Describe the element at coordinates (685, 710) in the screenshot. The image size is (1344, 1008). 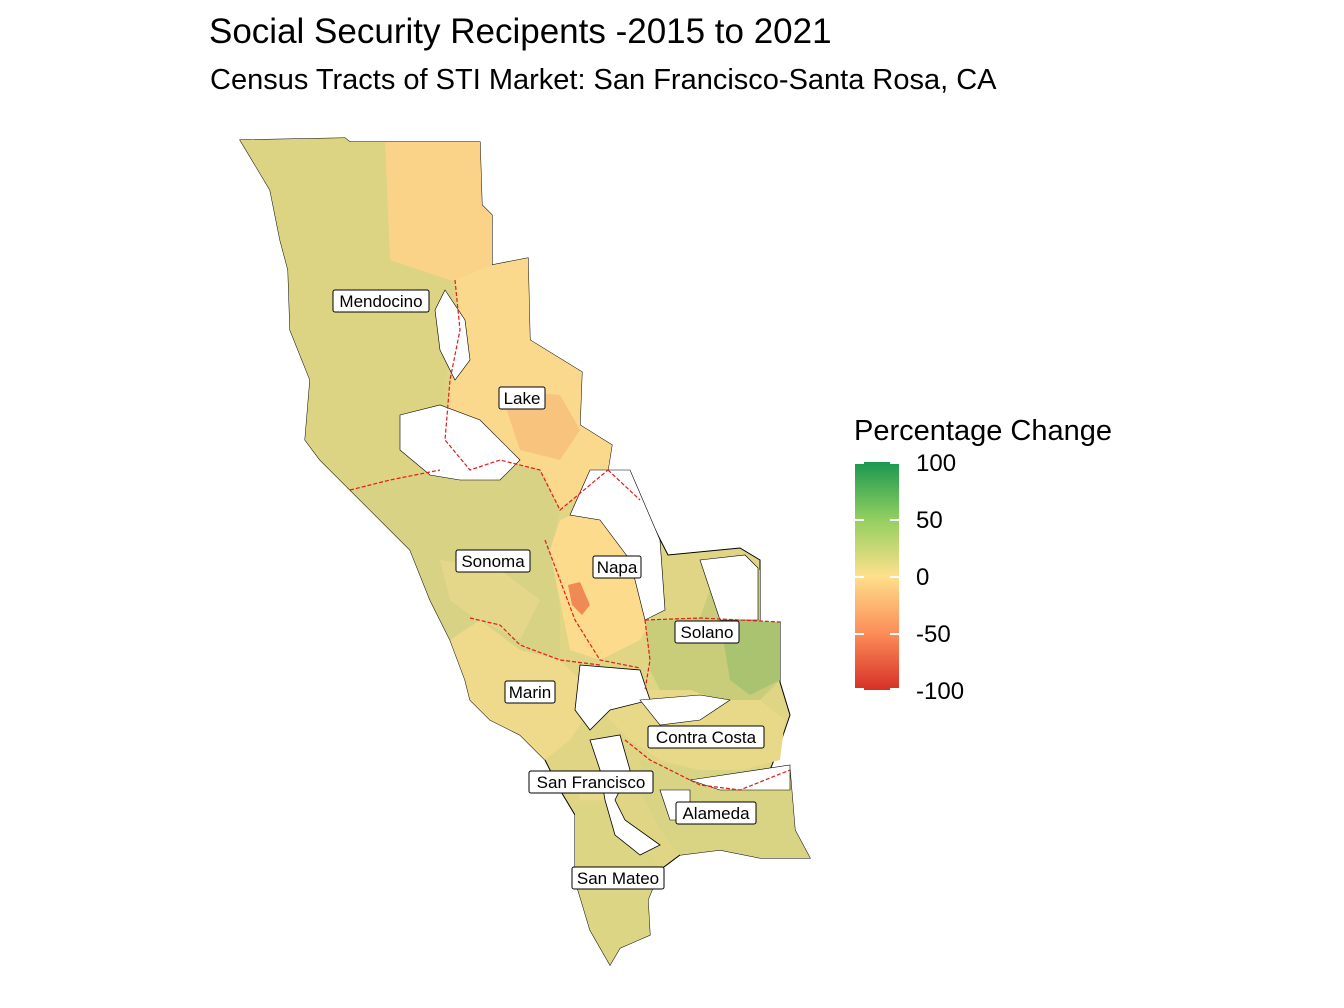
I see `bay-water-contra-costa` at that location.